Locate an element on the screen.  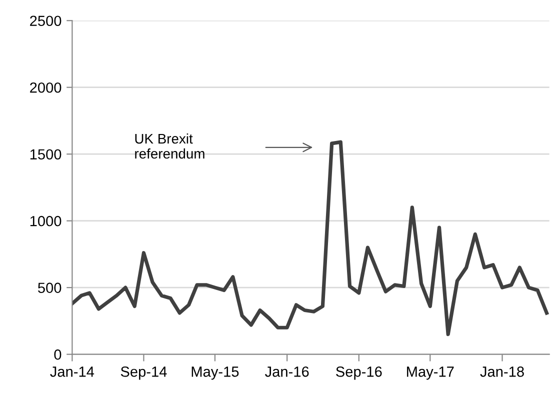
x-tick-label: Sep-14 is located at coordinates (143, 373).